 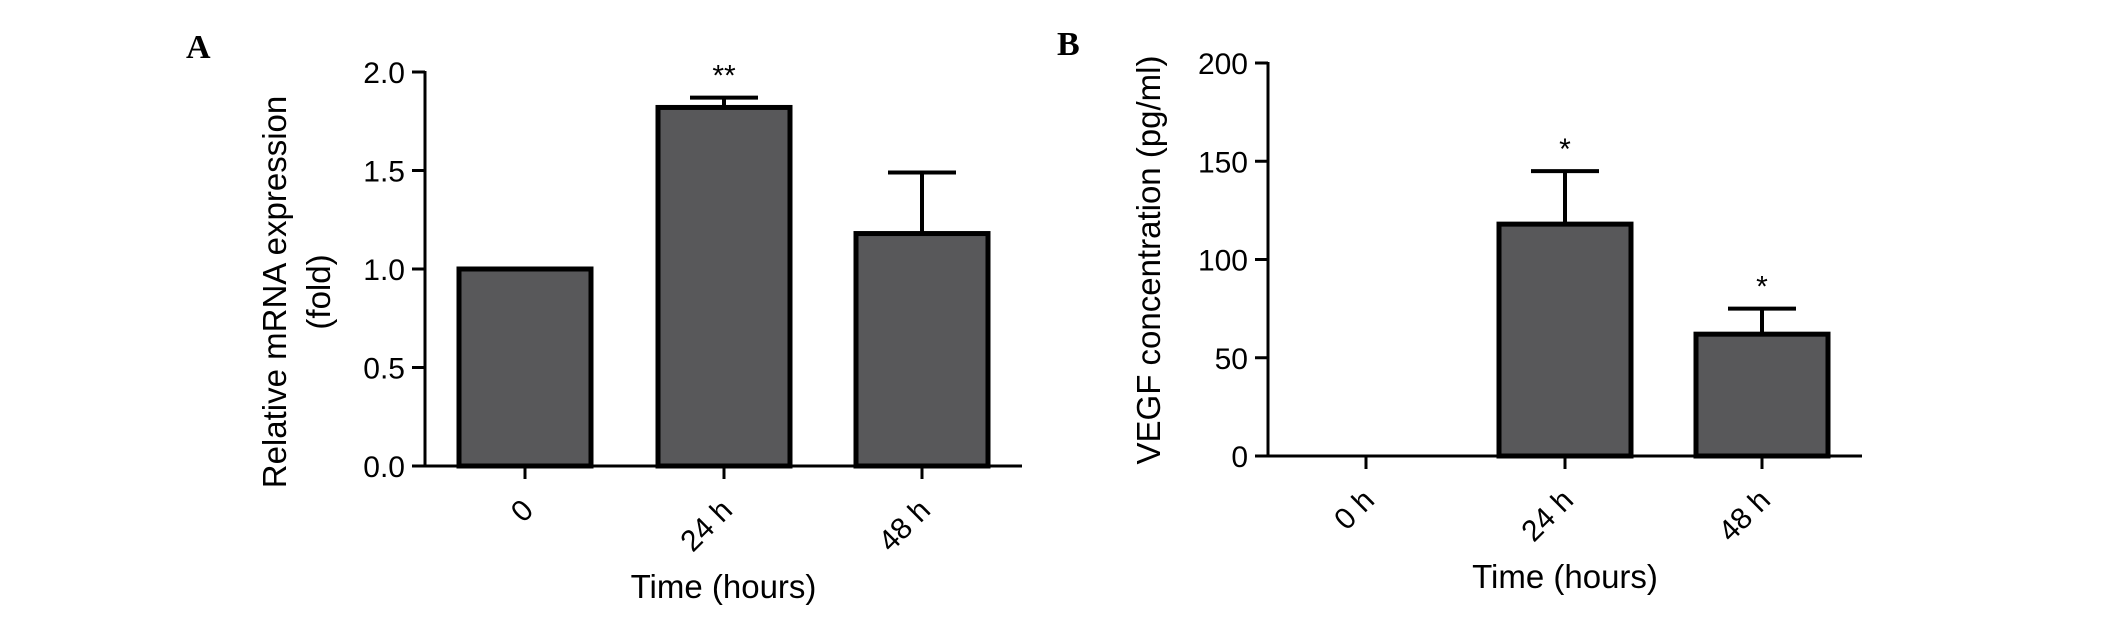 What do you see at coordinates (384, 172) in the screenshot?
I see `y-tick-label: 1.5` at bounding box center [384, 172].